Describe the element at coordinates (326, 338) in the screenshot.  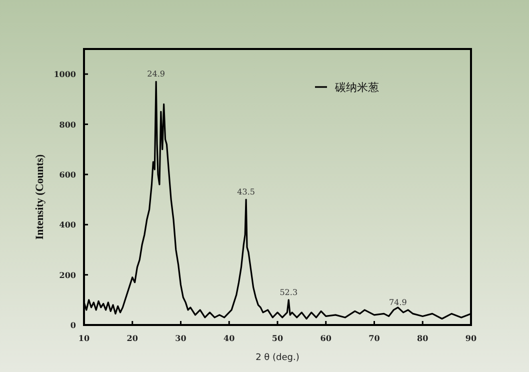
I see `x-tick-label: 60` at that location.